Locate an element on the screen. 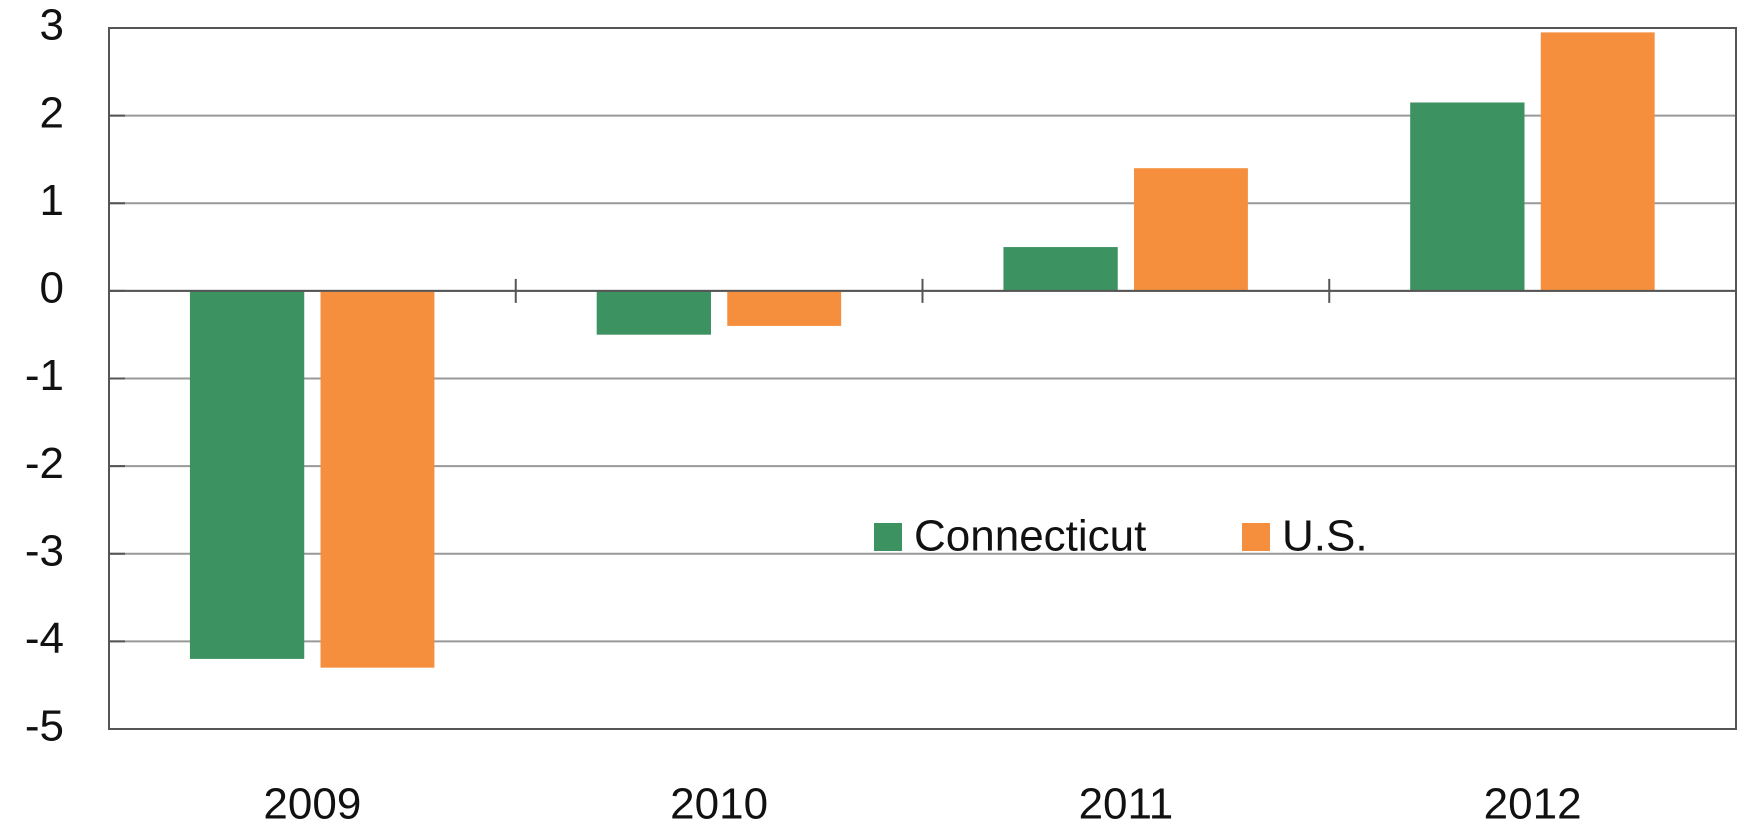 The height and width of the screenshot is (829, 1739). y-tick-label: -5 is located at coordinates (44, 726).